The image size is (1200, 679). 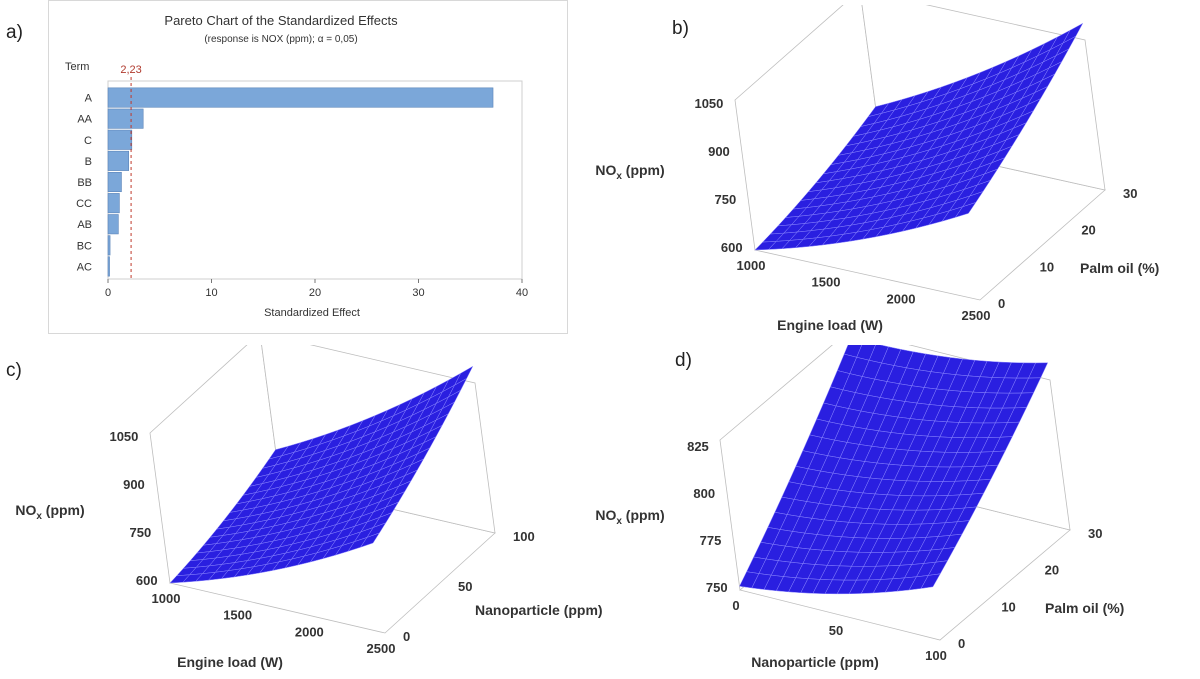 I want to click on pareto-bar-b, so click(x=118, y=160).